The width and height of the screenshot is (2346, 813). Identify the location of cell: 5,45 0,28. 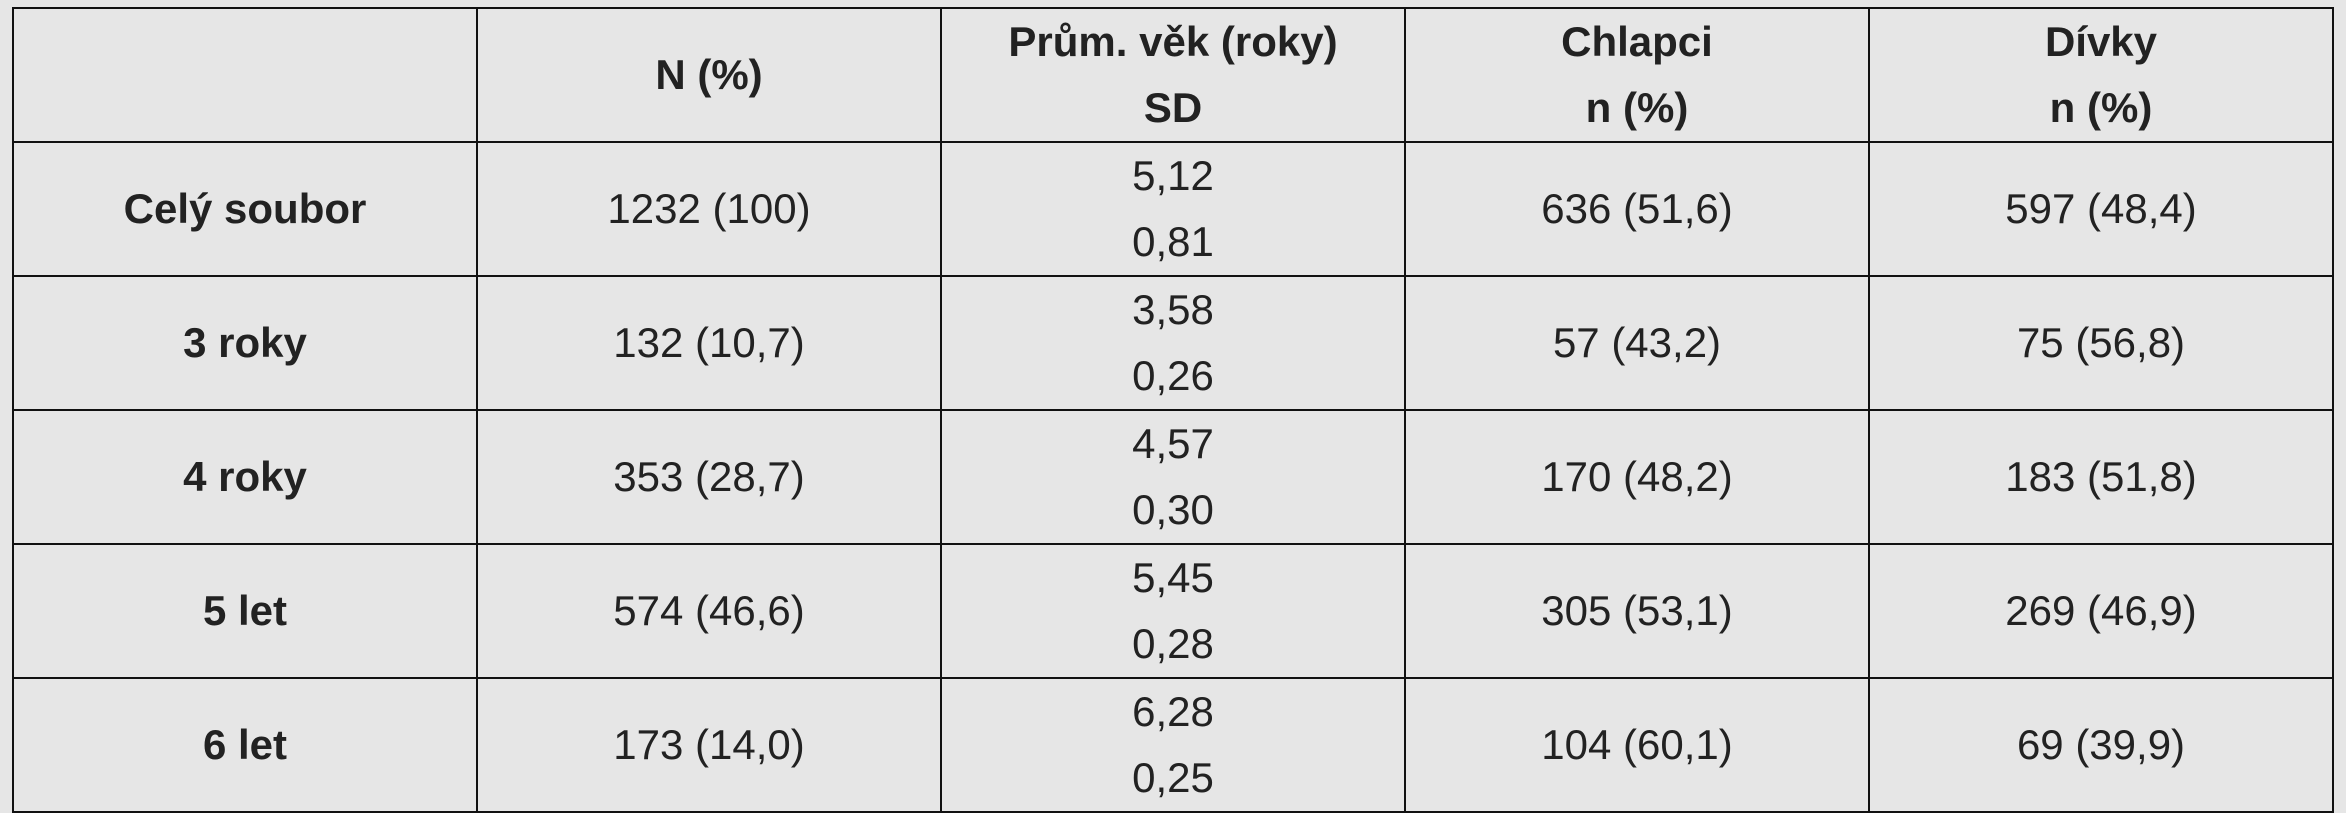
(1173, 611).